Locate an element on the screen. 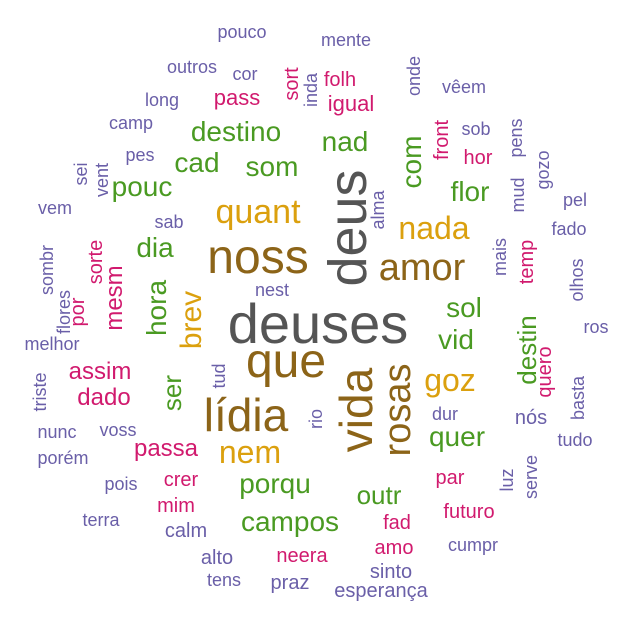 The width and height of the screenshot is (640, 640). word-pens: pens is located at coordinates (516, 138).